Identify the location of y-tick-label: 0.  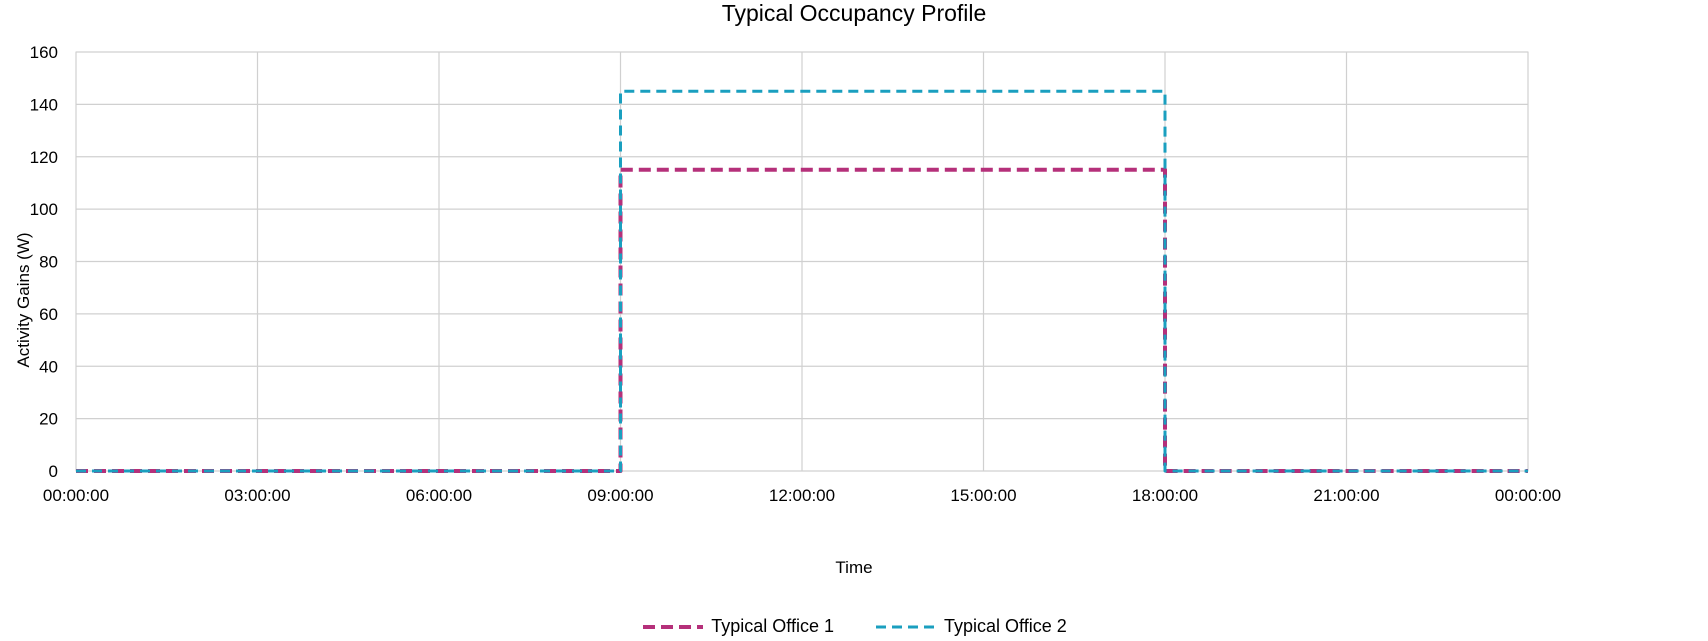
(53, 471).